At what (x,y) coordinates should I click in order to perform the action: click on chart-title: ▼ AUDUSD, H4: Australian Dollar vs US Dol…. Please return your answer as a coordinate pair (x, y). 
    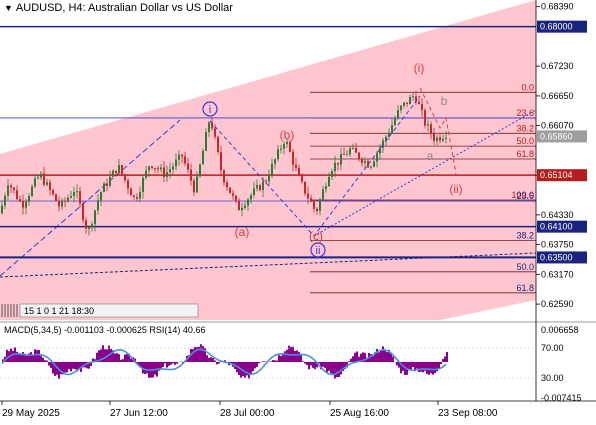
    Looking at the image, I should click on (118, 8).